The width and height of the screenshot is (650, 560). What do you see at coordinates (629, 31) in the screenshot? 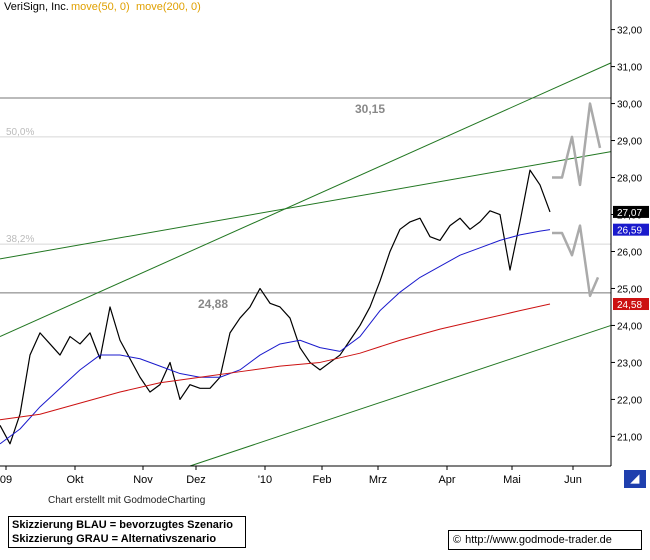
I see `y-tick-label: 32,00` at bounding box center [629, 31].